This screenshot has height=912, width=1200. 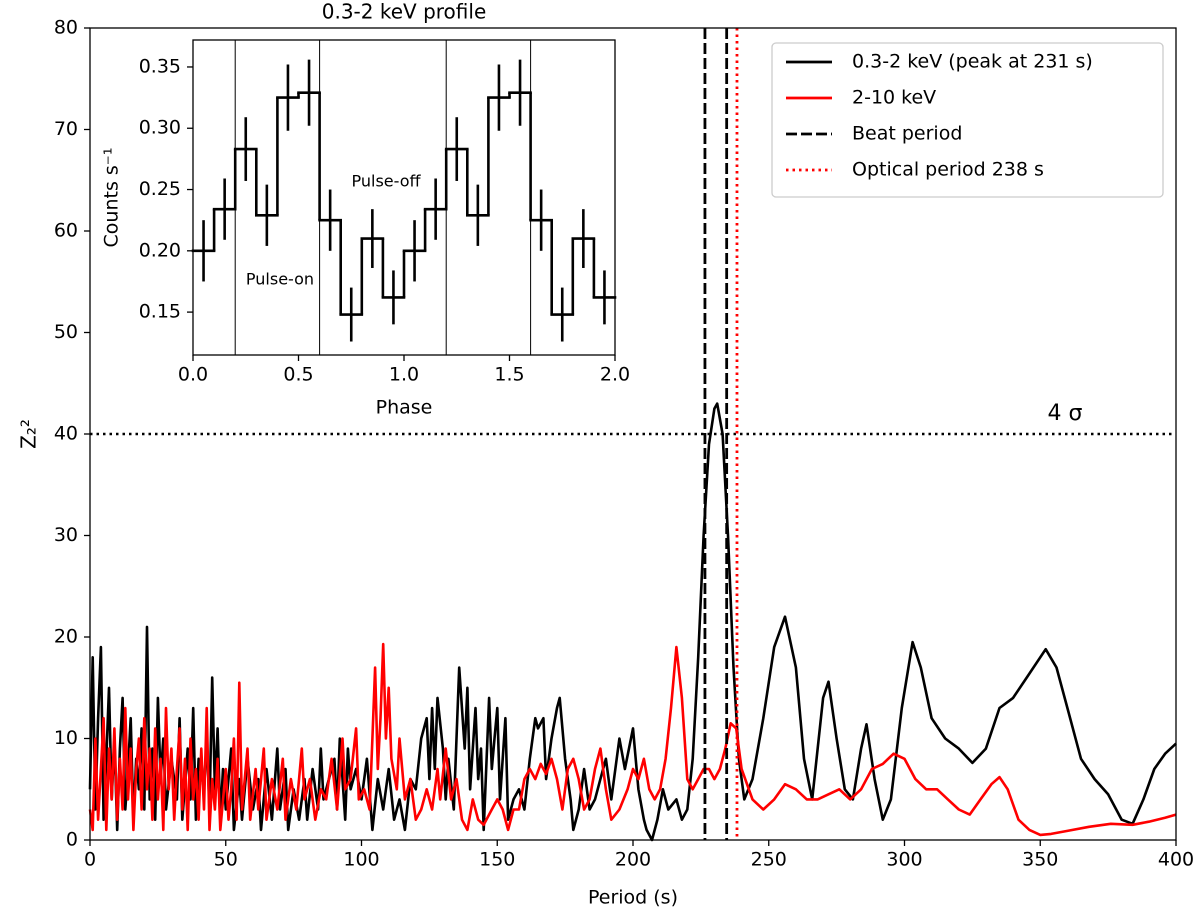 I want to click on x-tick-label: 150, so click(x=497, y=860).